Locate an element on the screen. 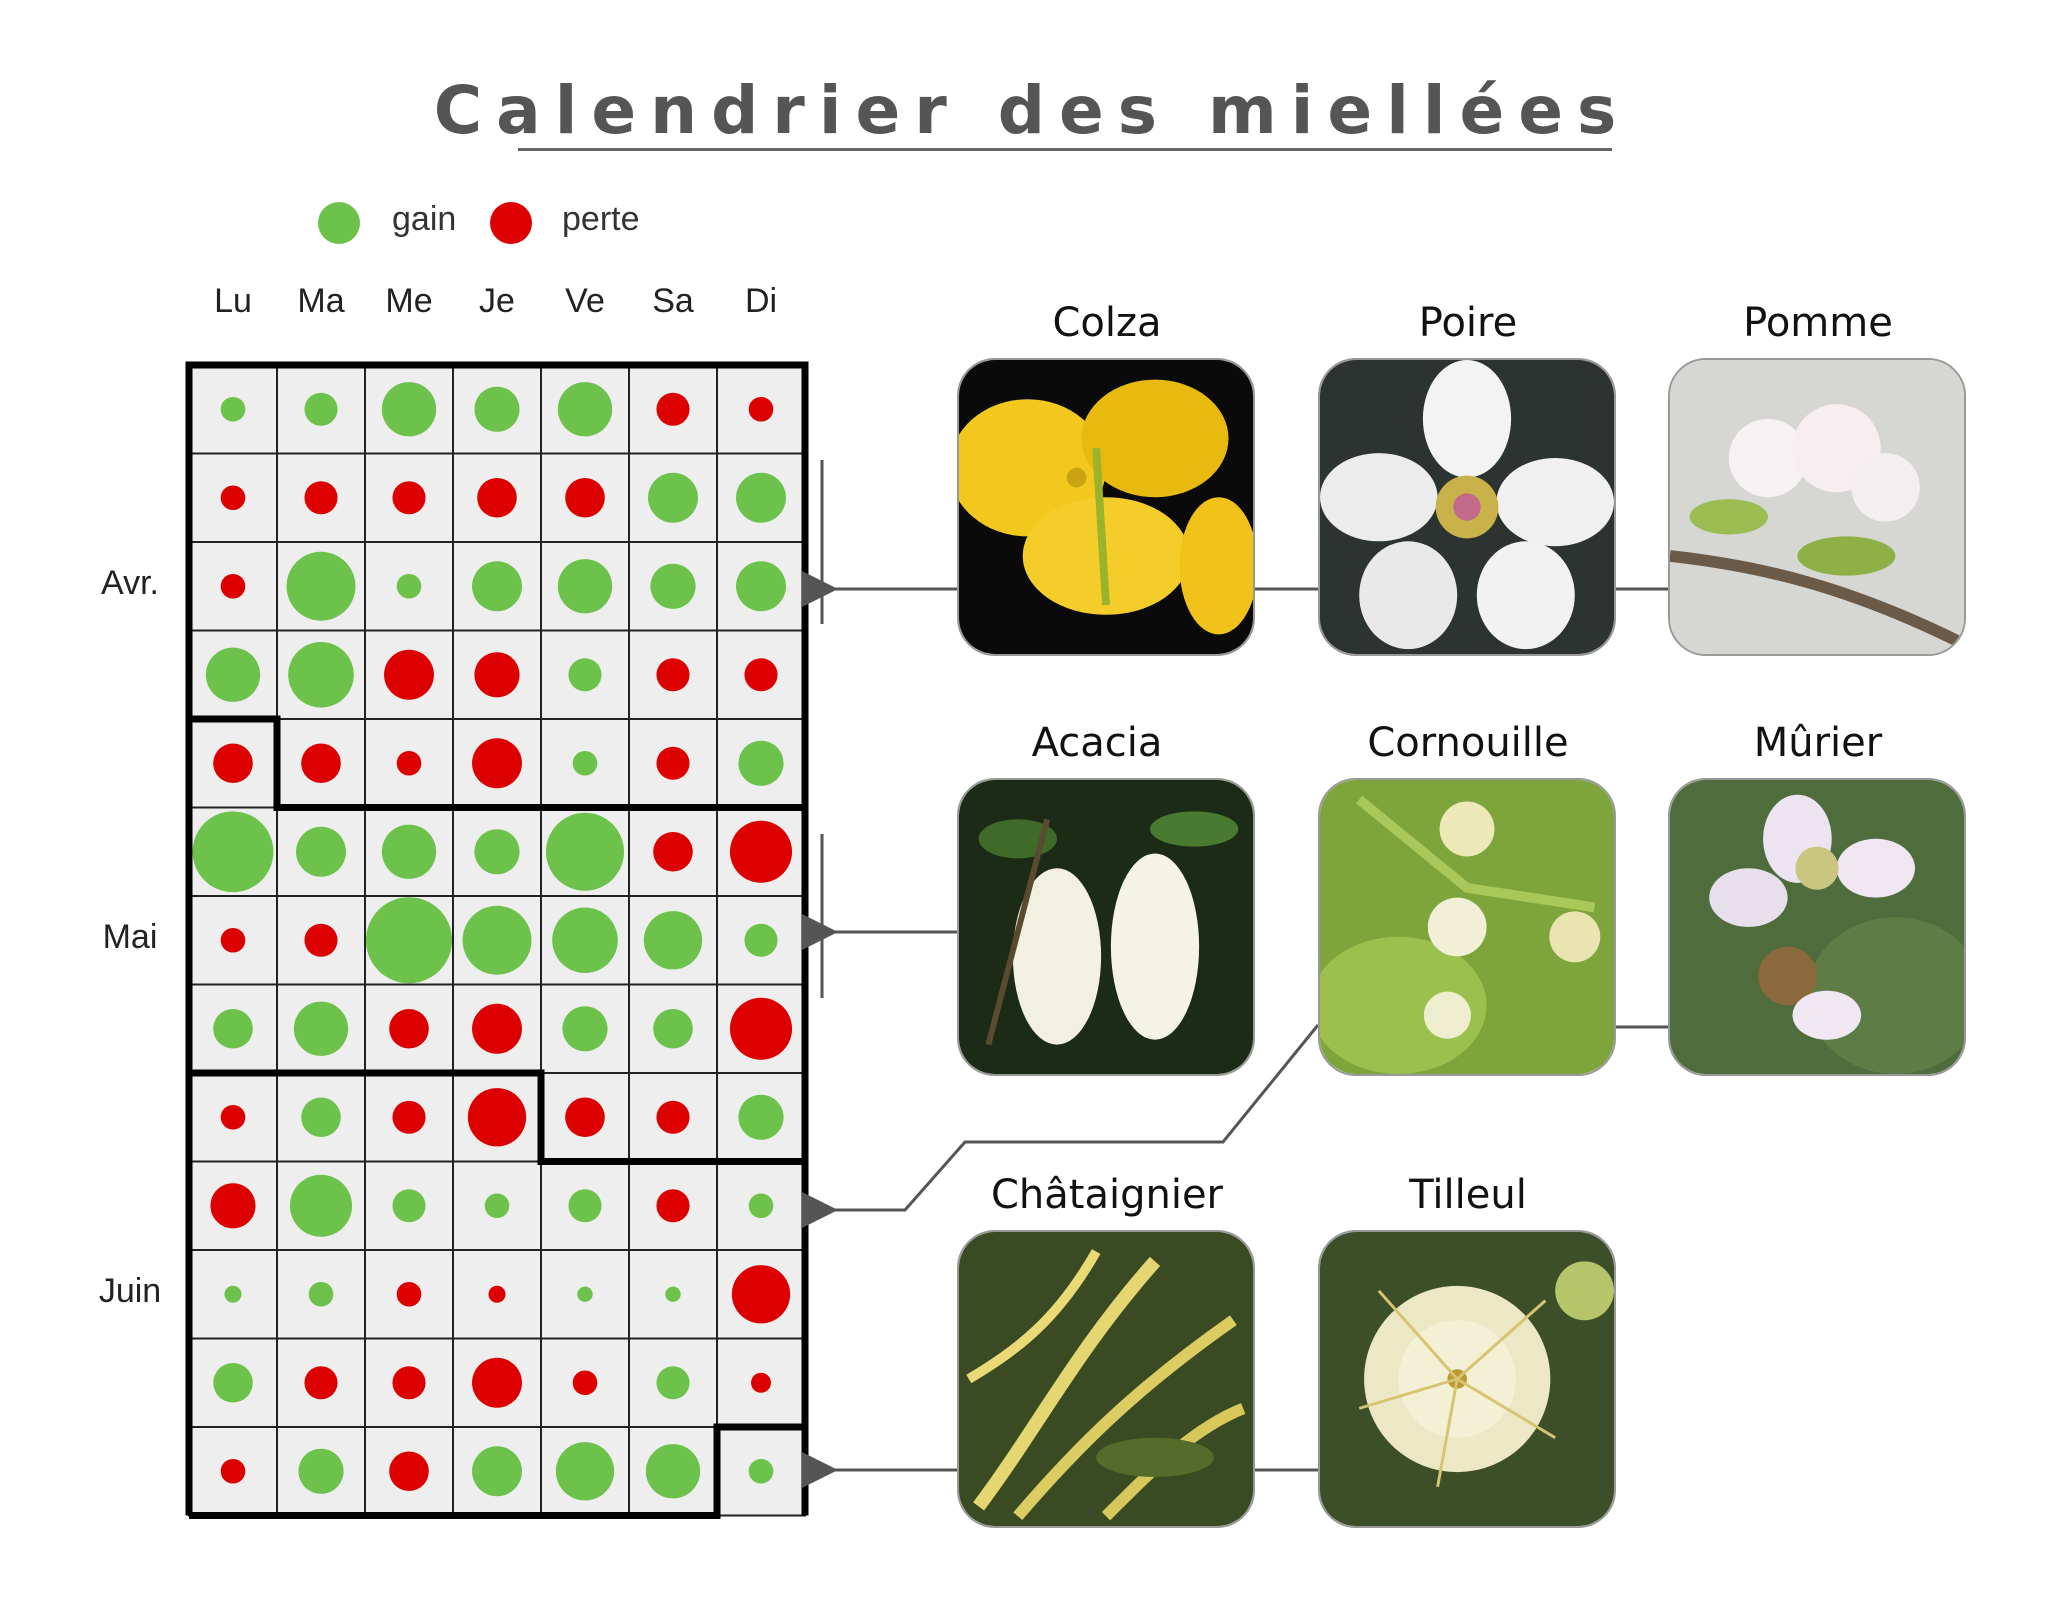 The height and width of the screenshot is (1612, 2064). poire-photo is located at coordinates (1467, 507).